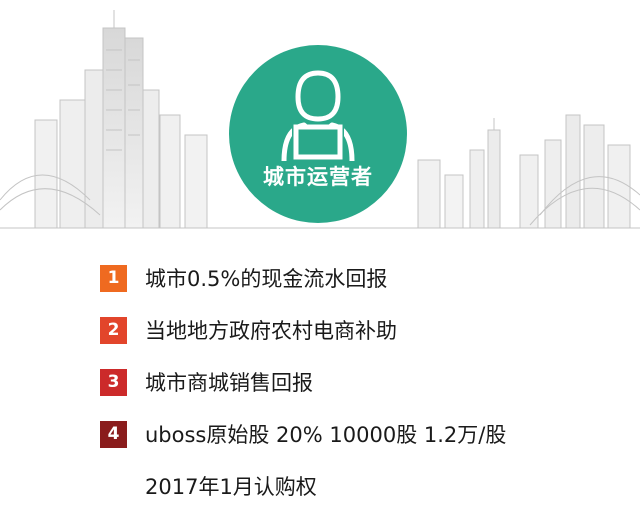 This screenshot has height=520, width=640. Describe the element at coordinates (360, 494) in the screenshot. I see `list-item-continuation: 2017年1月认购权` at that location.